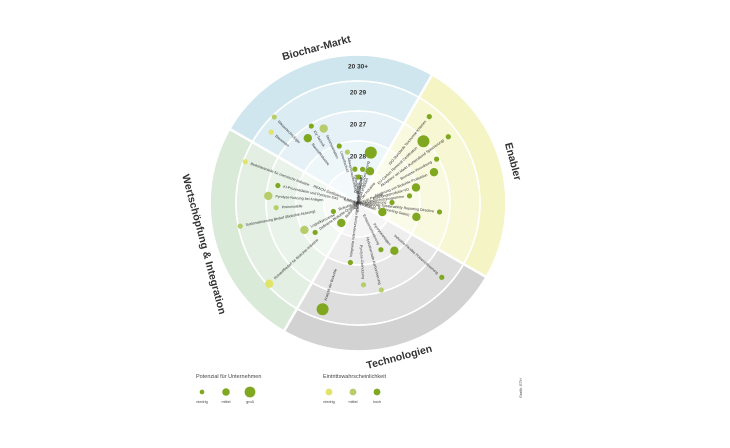  I want to click on item-label: Preismodelle, so click(292, 206).